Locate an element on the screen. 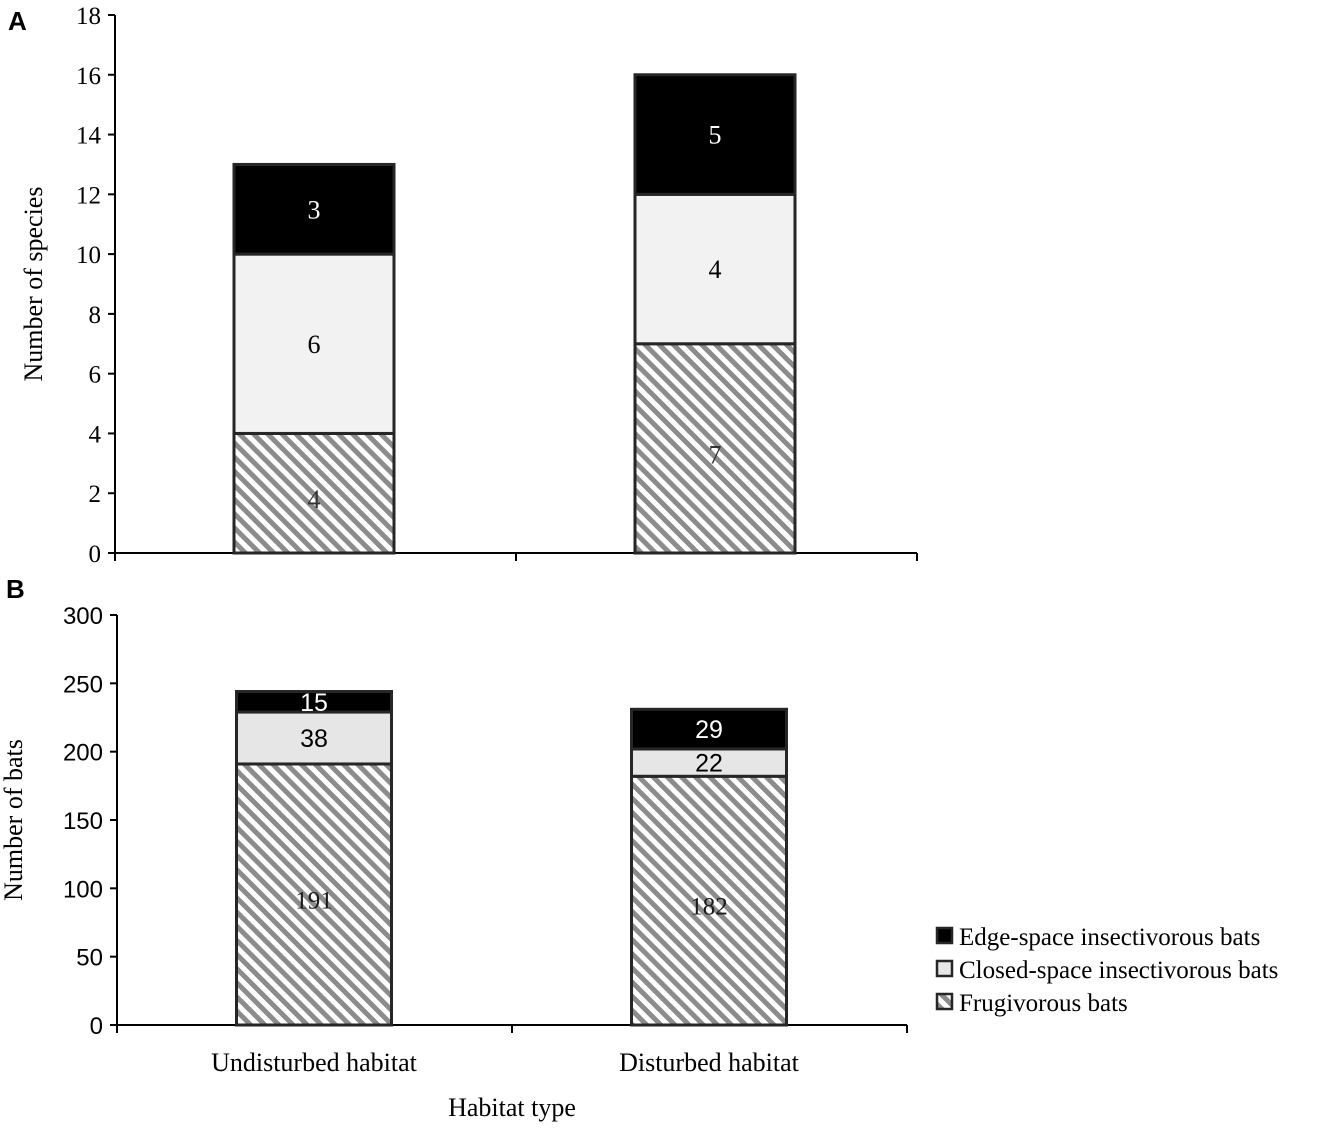 This screenshot has height=1131, width=1330. y-tick-label: 300 is located at coordinates (83, 616).